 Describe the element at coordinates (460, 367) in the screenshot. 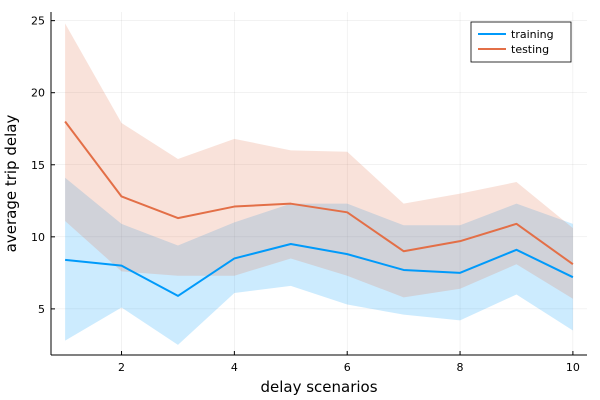

I see `x-tick-label: 8` at that location.